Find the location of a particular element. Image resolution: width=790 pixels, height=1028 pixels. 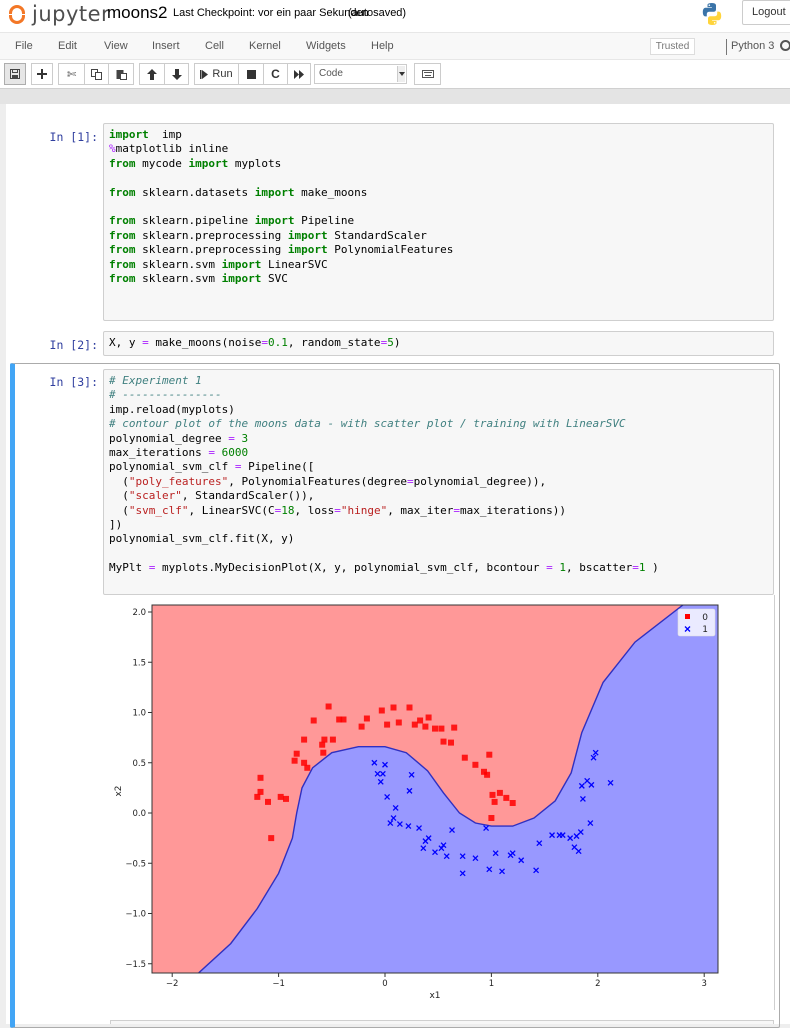

menu-cell: Cell is located at coordinates (214, 46).